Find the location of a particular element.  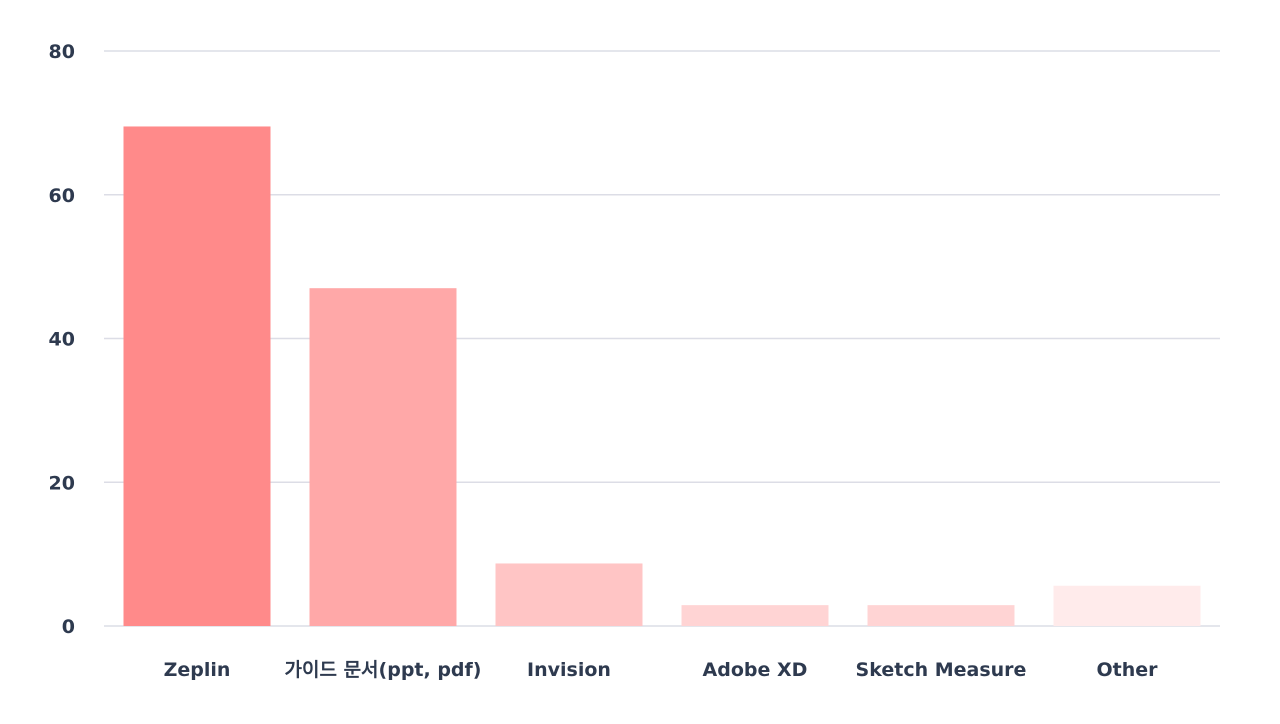

y-tick-label: 60 is located at coordinates (62, 196).